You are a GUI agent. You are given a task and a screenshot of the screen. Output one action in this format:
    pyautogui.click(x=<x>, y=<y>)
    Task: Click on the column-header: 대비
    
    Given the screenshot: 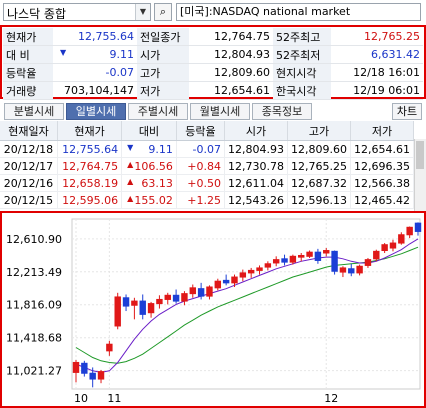 What is the action you would take?
    pyautogui.click(x=149, y=131)
    